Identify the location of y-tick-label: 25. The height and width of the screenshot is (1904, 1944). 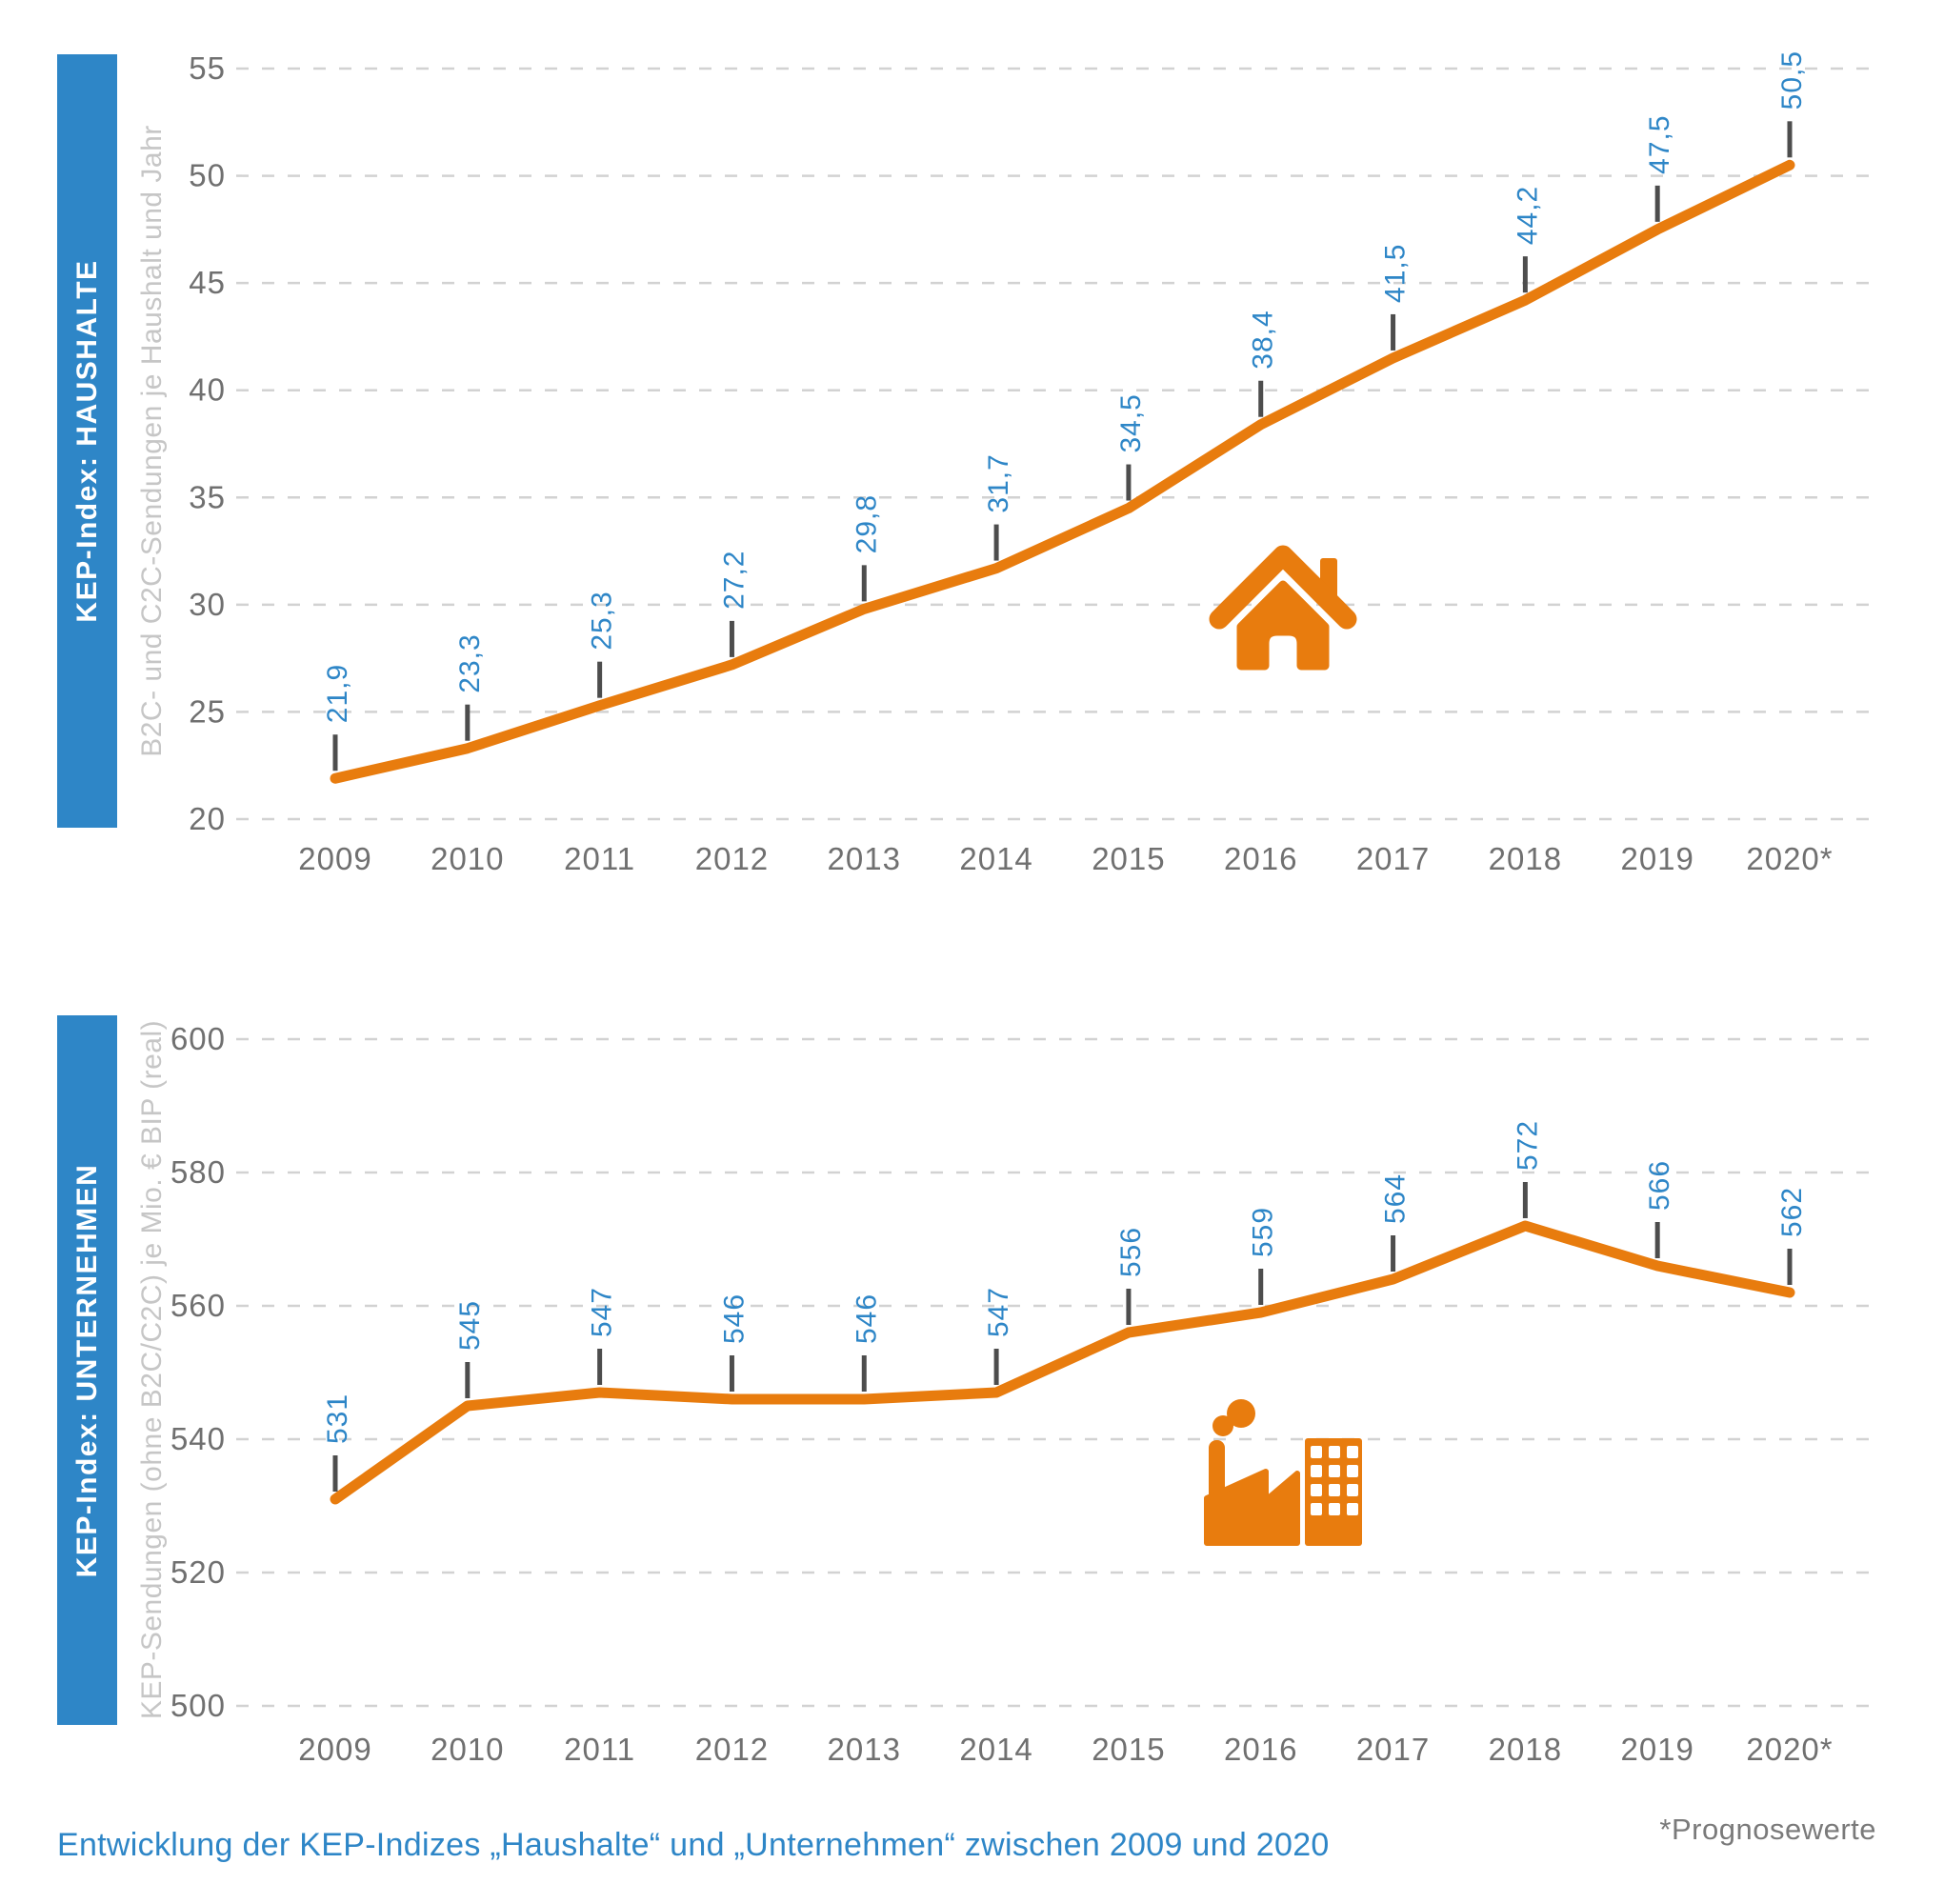
(207, 711).